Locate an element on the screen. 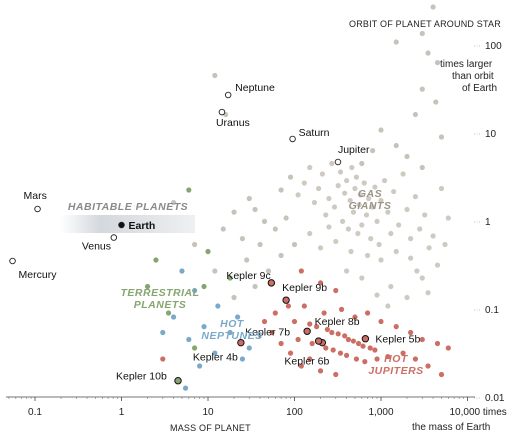  y-axis-ticks: 100 10 1 0.1 0.01 is located at coordinates (489, 222).